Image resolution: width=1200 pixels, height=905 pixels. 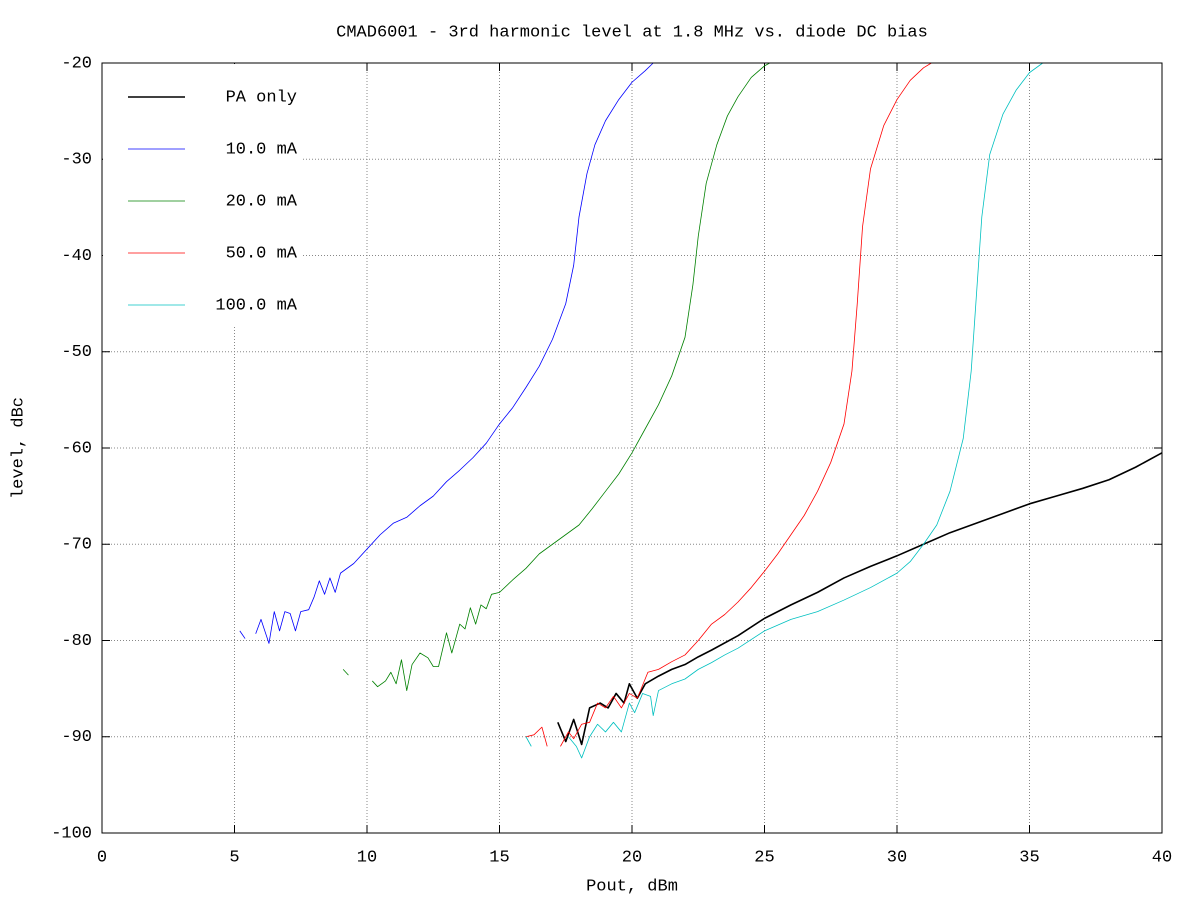 I want to click on legend-label: 20.0 mA, so click(x=262, y=201).